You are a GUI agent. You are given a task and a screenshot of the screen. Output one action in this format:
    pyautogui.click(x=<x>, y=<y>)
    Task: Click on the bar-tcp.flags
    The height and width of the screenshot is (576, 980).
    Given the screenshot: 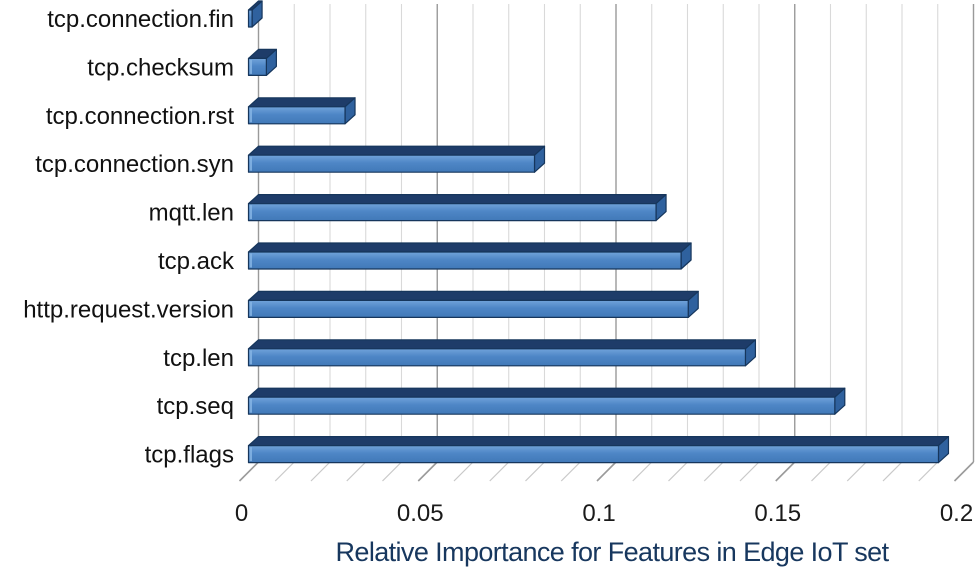 What is the action you would take?
    pyautogui.click(x=598, y=450)
    